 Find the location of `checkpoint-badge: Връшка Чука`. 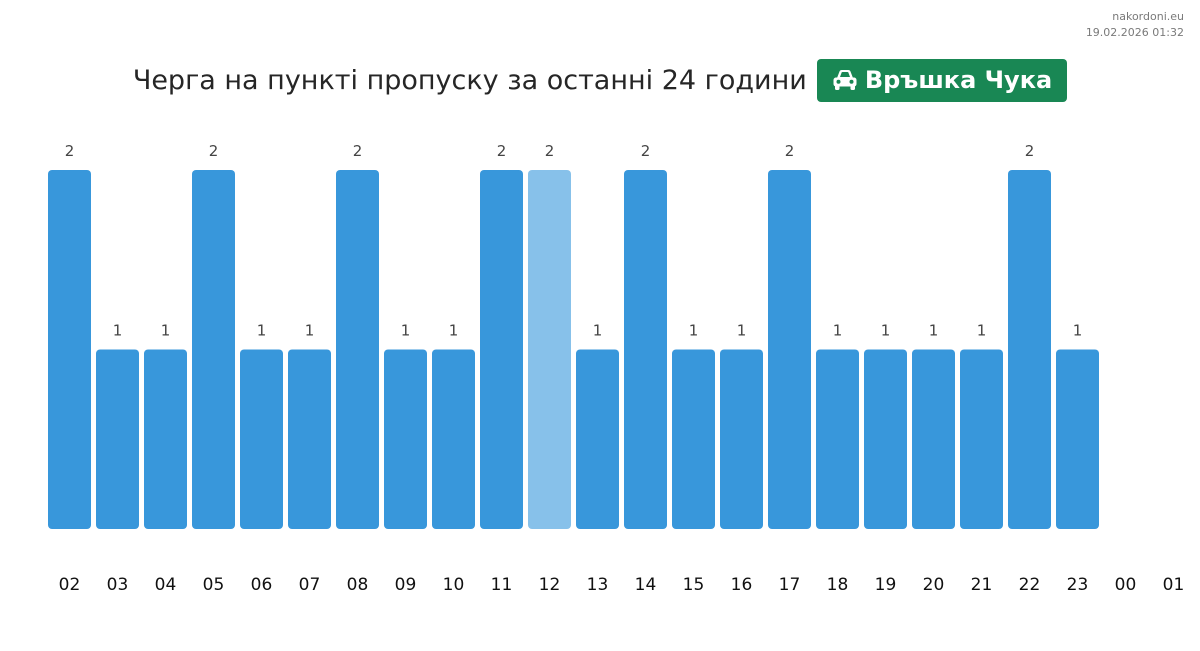

checkpoint-badge: Връшка Чука is located at coordinates (942, 80).